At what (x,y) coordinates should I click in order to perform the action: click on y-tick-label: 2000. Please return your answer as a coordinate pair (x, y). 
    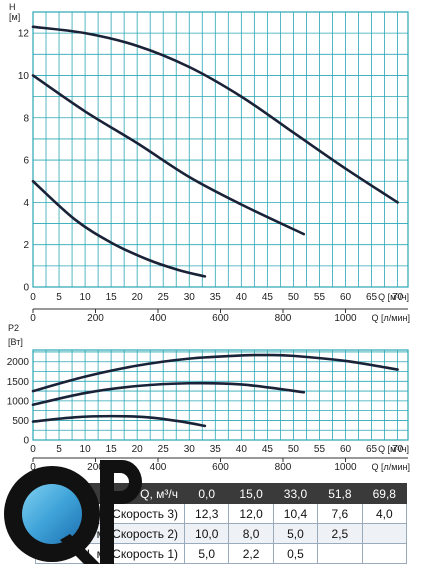
    Looking at the image, I should click on (18, 362).